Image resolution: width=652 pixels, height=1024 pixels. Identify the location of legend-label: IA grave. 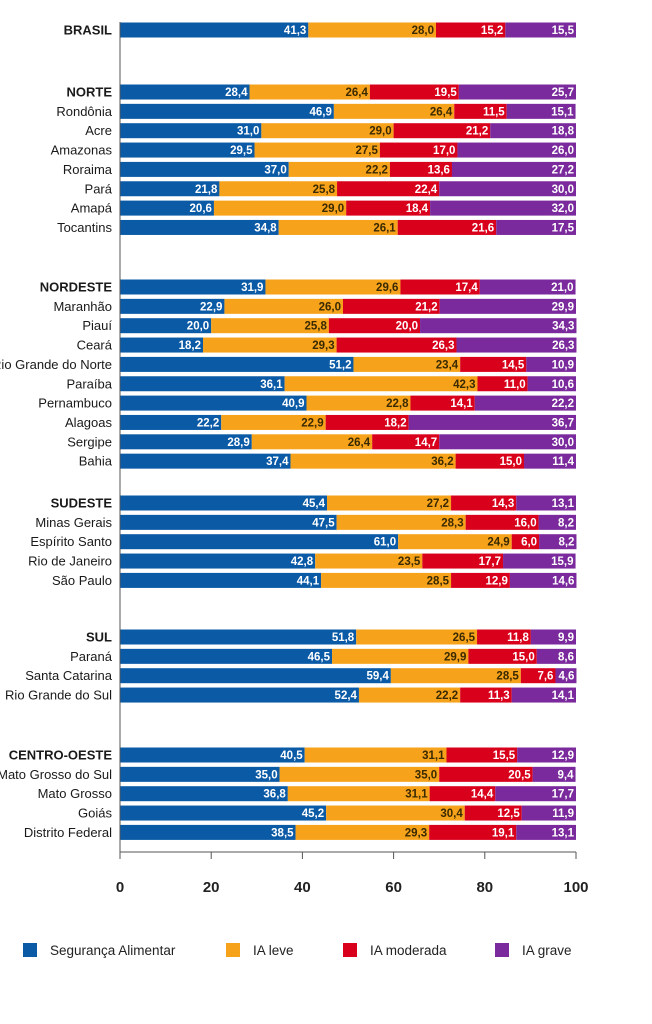
(547, 950).